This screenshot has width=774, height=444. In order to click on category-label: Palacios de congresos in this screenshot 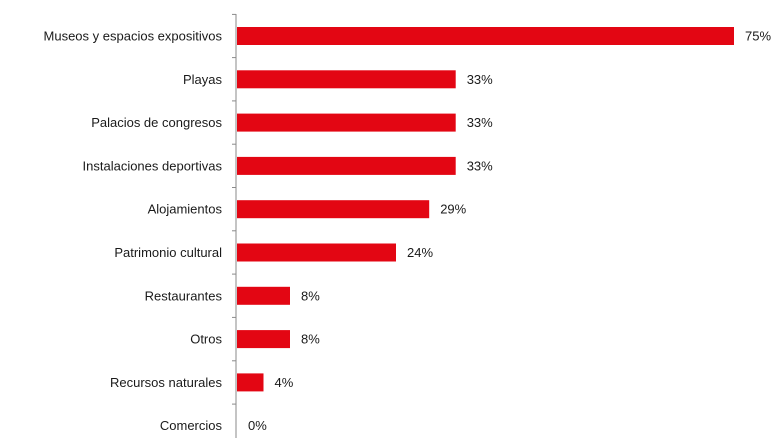, I will do `click(156, 122)`.